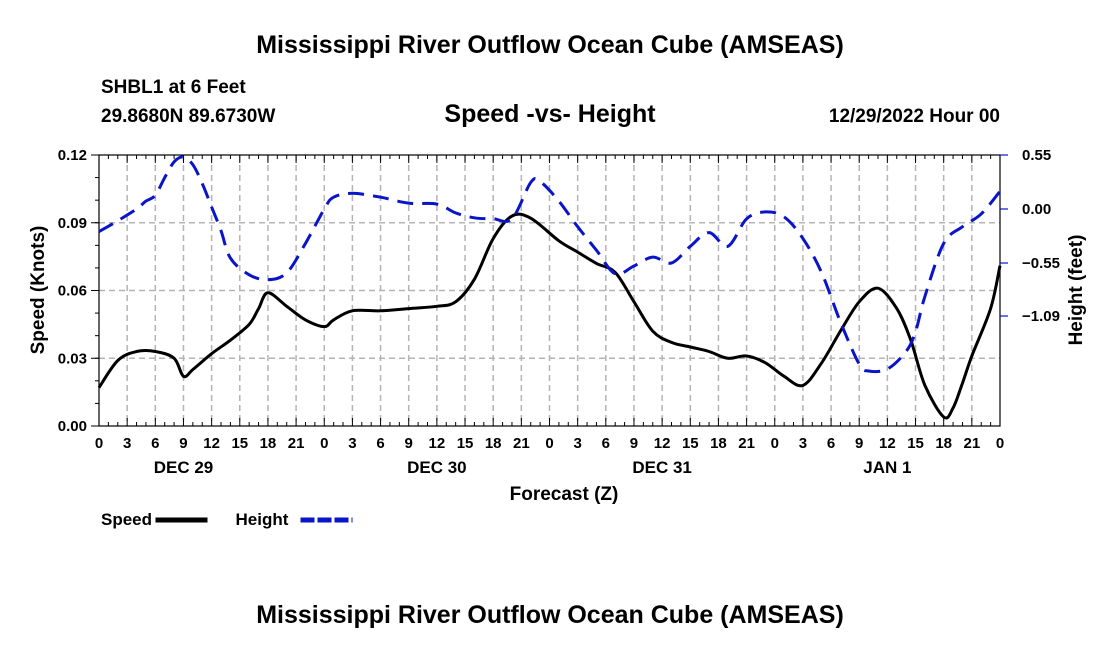  I want to click on legend-label-height: Height, so click(262, 519).